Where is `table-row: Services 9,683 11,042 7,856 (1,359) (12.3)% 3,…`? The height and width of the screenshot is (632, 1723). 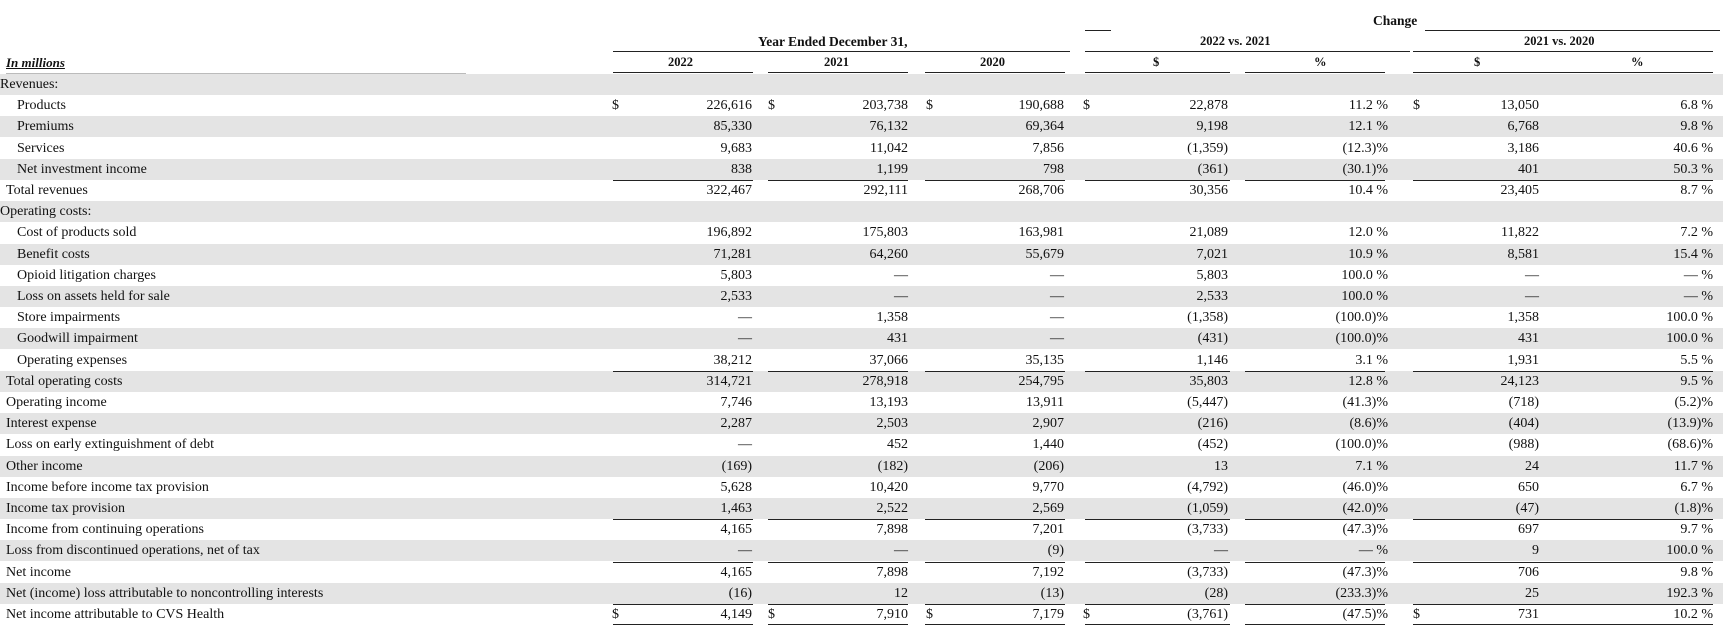 table-row: Services 9,683 11,042 7,856 (1,359) (12.3)% 3,… is located at coordinates (861, 148).